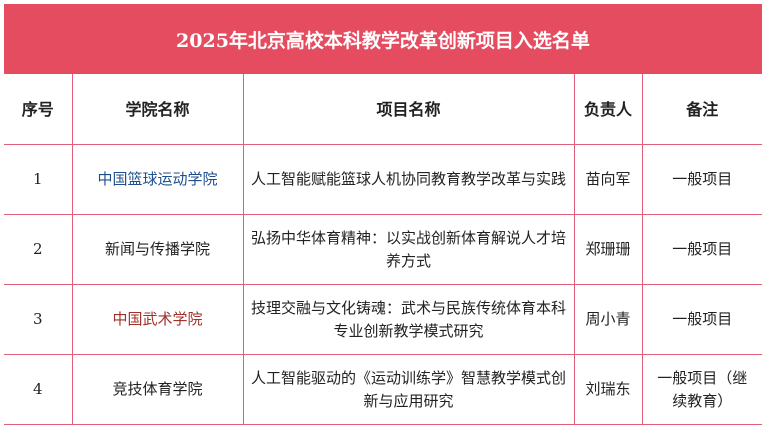  I want to click on cell-project: 技理交融与文化铸魂：武术与民族传统体育本科专业创新教学模式研究, so click(408, 319).